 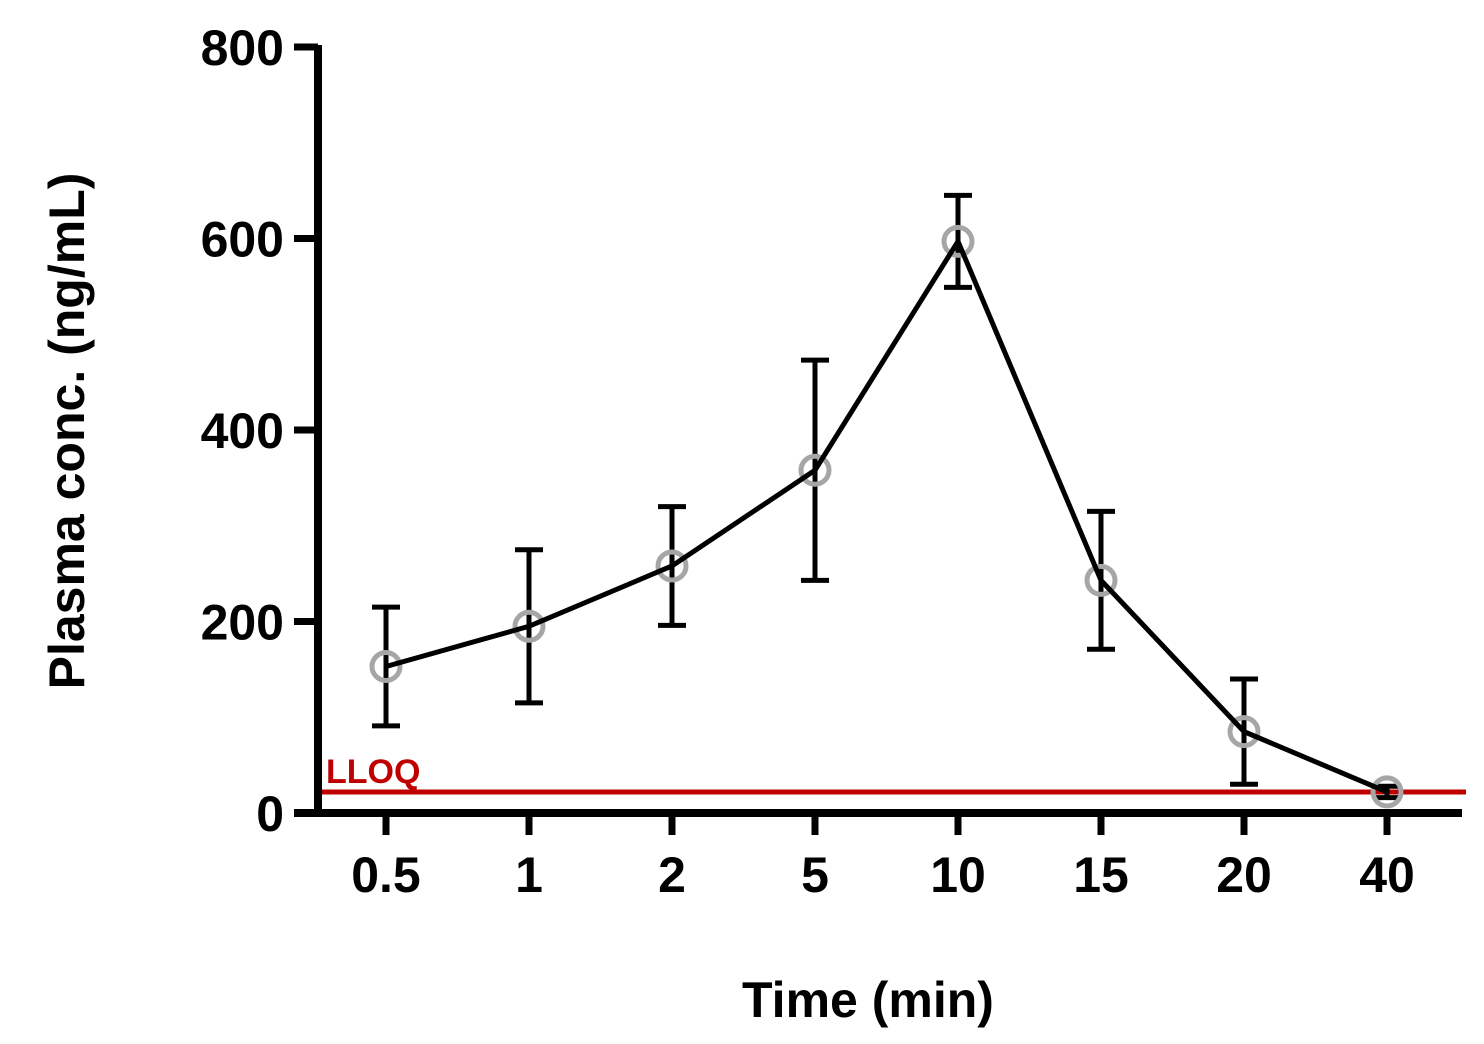 I want to click on y-axis-title: Plasma conc. (ng/mL), so click(x=67, y=431).